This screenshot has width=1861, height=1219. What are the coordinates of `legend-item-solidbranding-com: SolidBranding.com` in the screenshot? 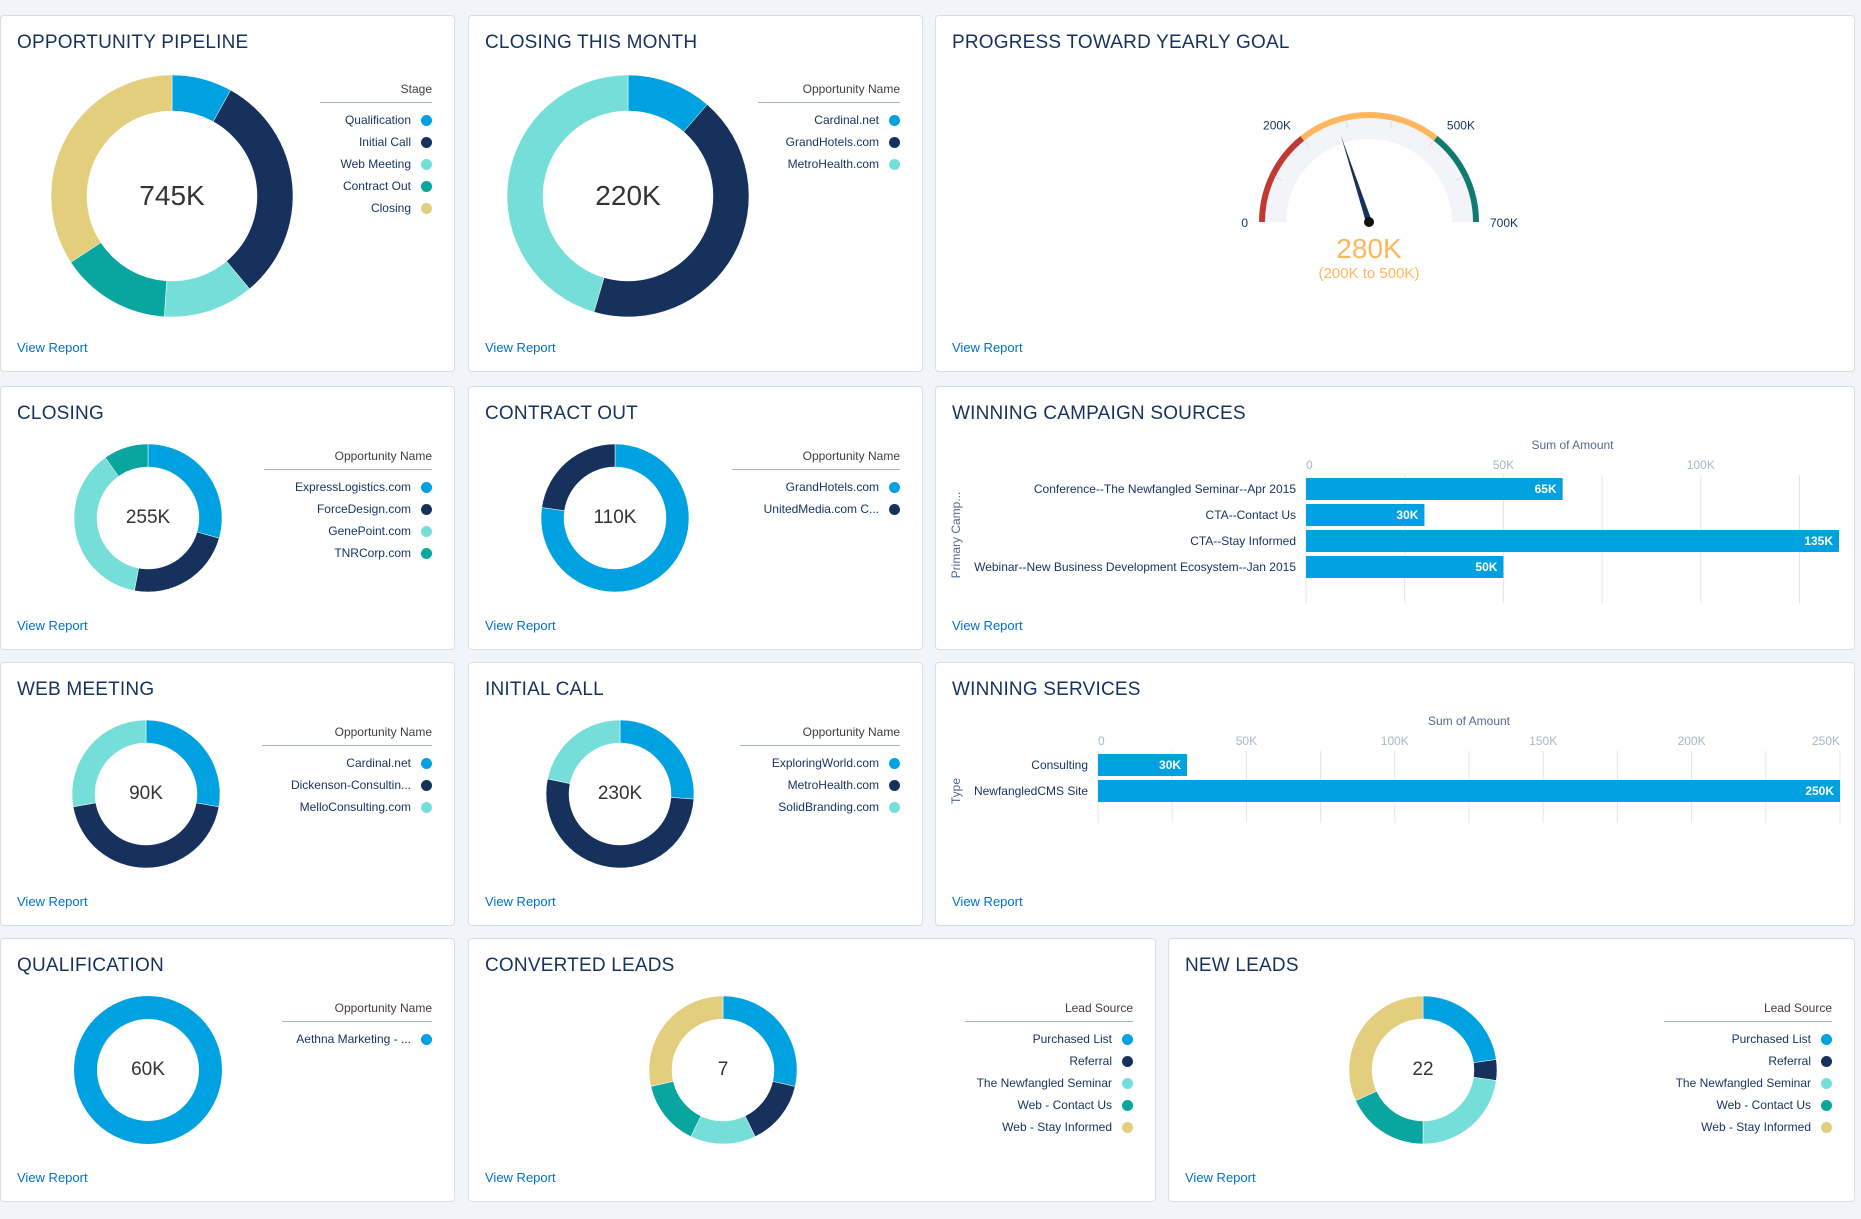 It's located at (820, 807).